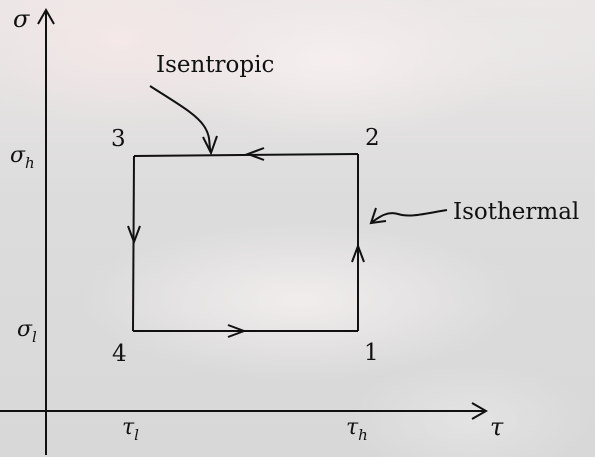 This screenshot has width=595, height=457. Describe the element at coordinates (372, 138) in the screenshot. I see `state-label-2: 2` at that location.